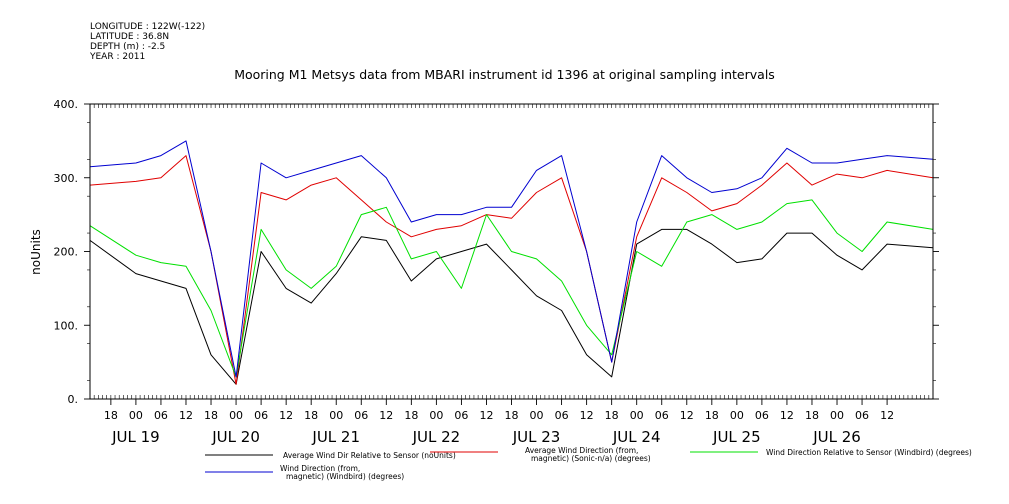 The height and width of the screenshot is (504, 1009). What do you see at coordinates (335, 437) in the screenshot?
I see `x-day-label: JUL 21` at bounding box center [335, 437].